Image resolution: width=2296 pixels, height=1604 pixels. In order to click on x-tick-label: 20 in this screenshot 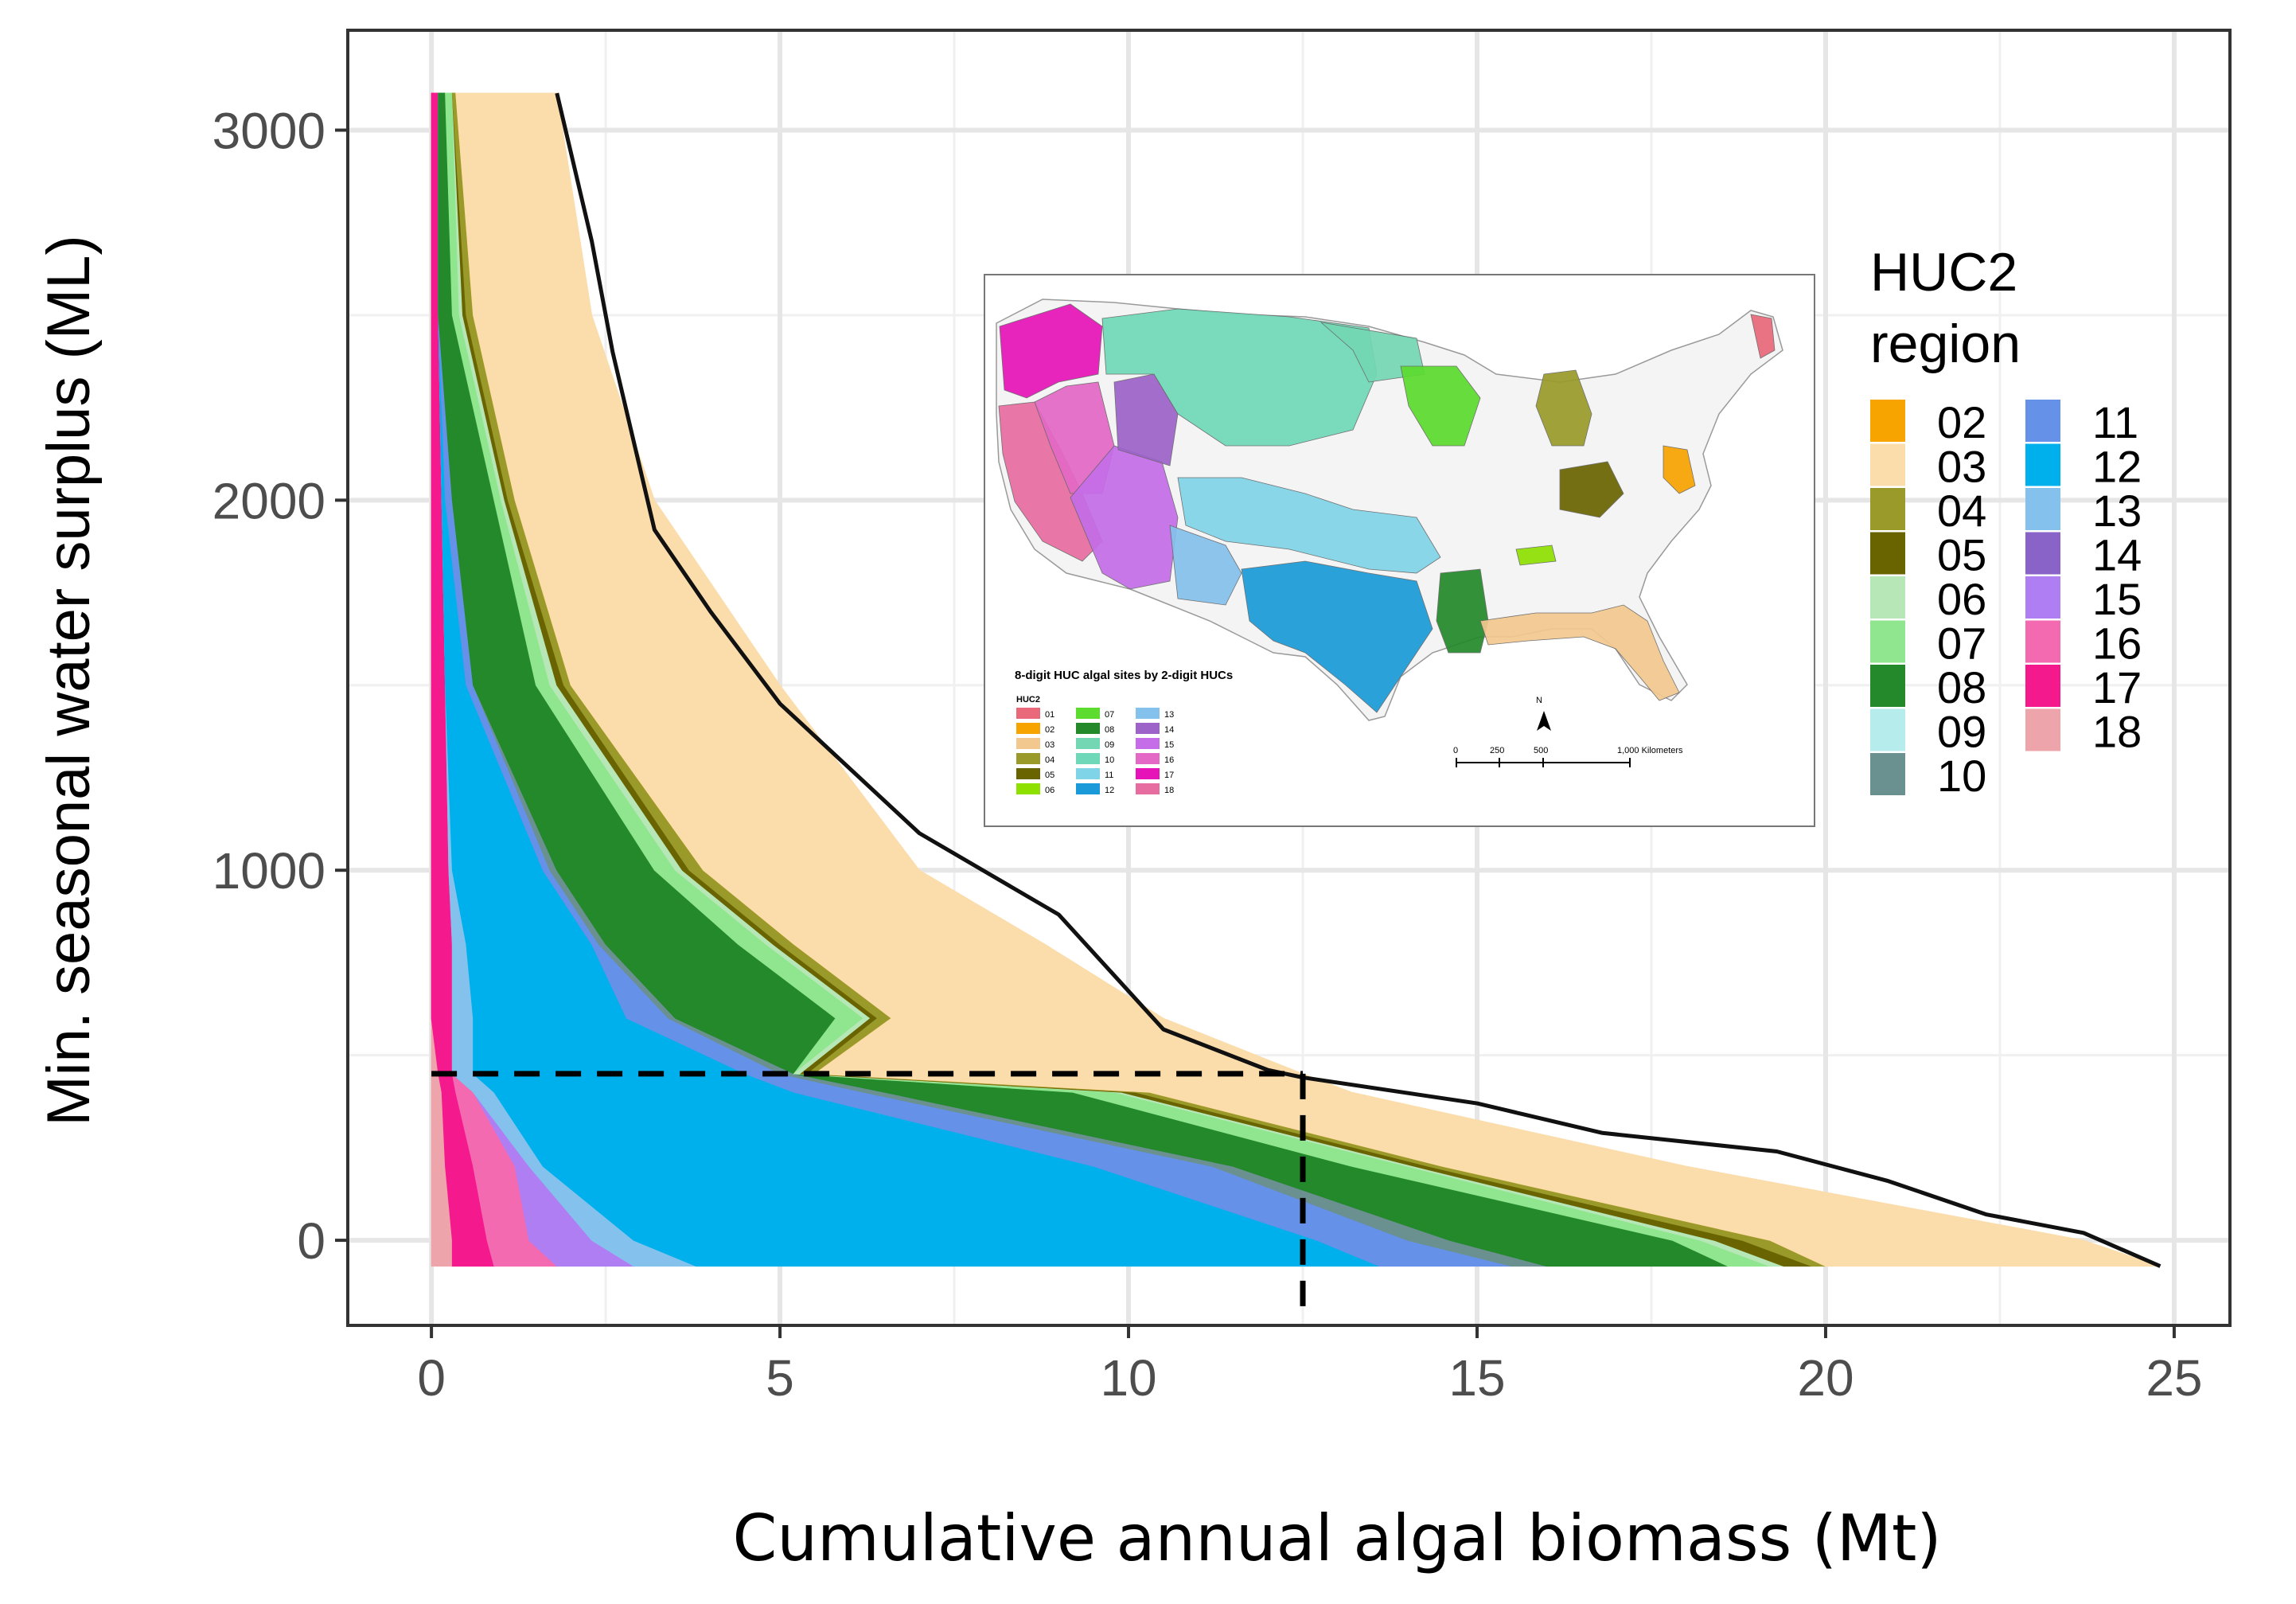, I will do `click(1825, 1378)`.